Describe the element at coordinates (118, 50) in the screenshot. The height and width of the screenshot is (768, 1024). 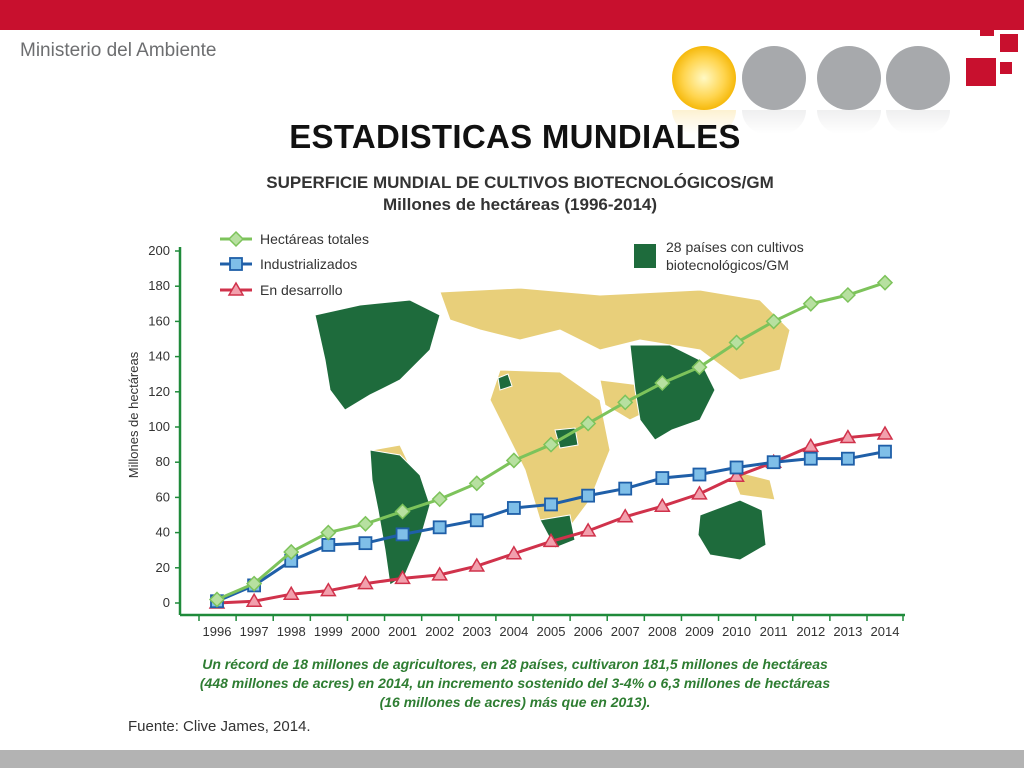
I see `ministry-name: Ministerio del Ambiente` at that location.